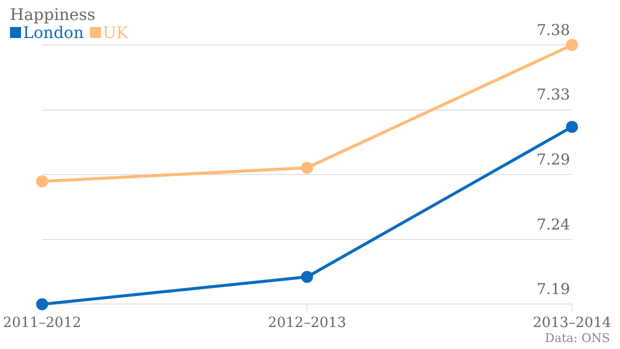  What do you see at coordinates (553, 29) in the screenshot?
I see `y-tick-label: 7.38` at bounding box center [553, 29].